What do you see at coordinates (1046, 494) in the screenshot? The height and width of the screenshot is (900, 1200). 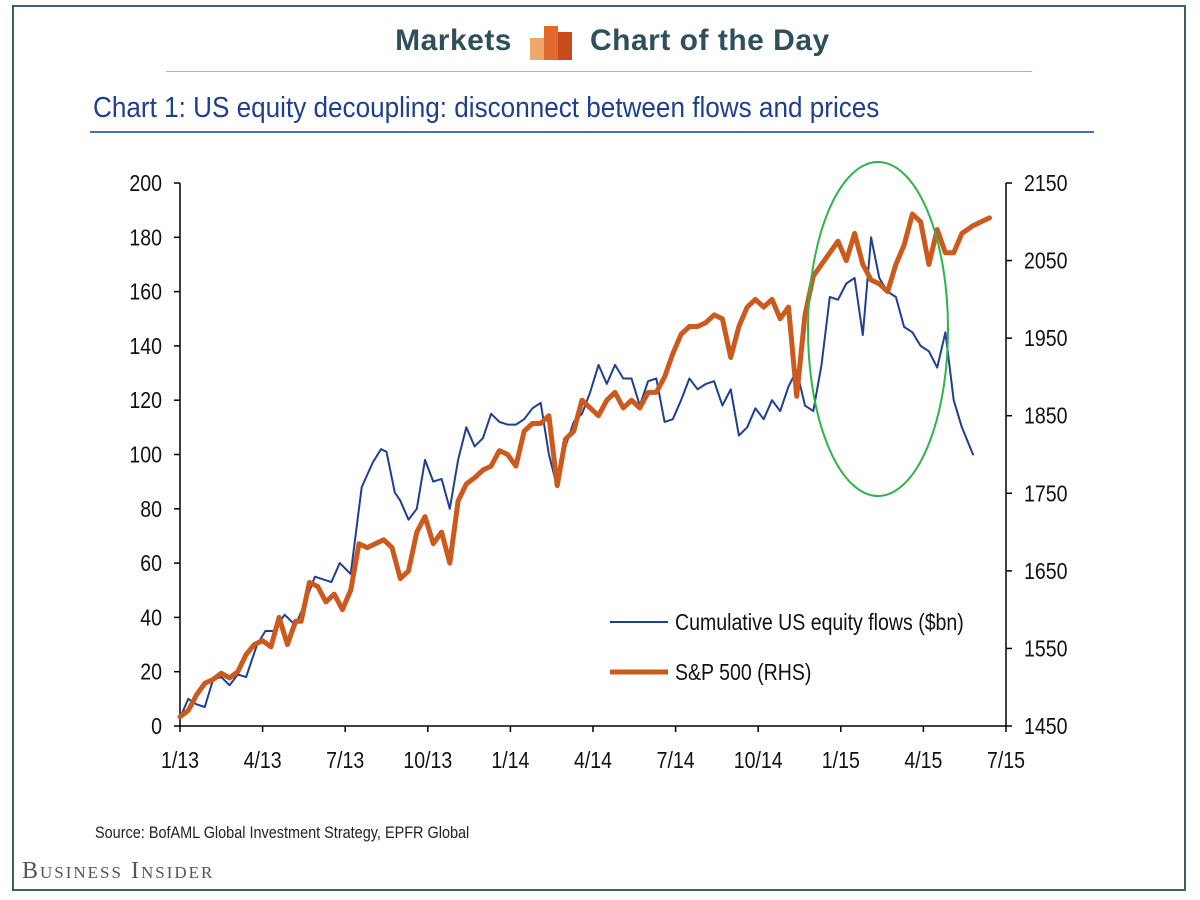 I see `y-right-tick-label: 1750` at bounding box center [1046, 494].